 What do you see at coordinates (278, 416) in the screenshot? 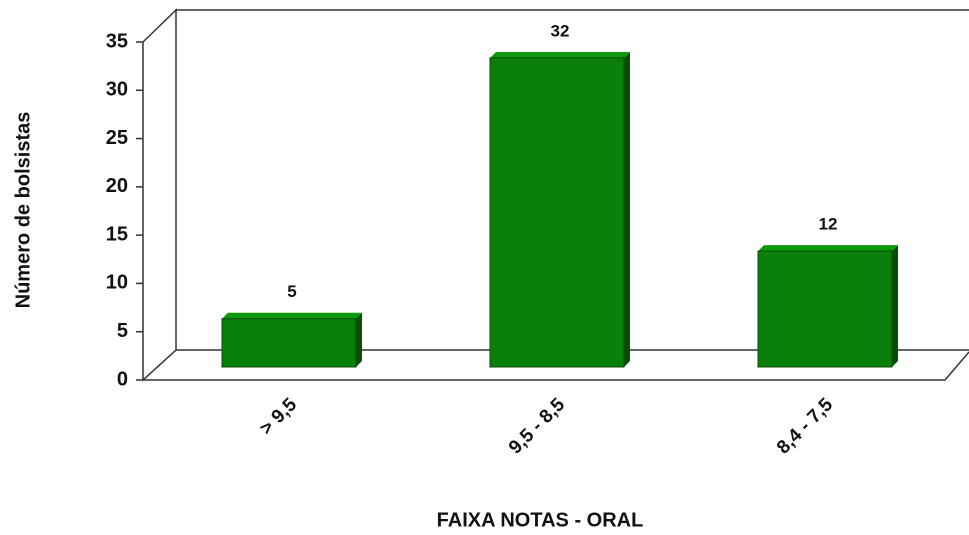
I see `x-tick-label: > 9,5` at bounding box center [278, 416].